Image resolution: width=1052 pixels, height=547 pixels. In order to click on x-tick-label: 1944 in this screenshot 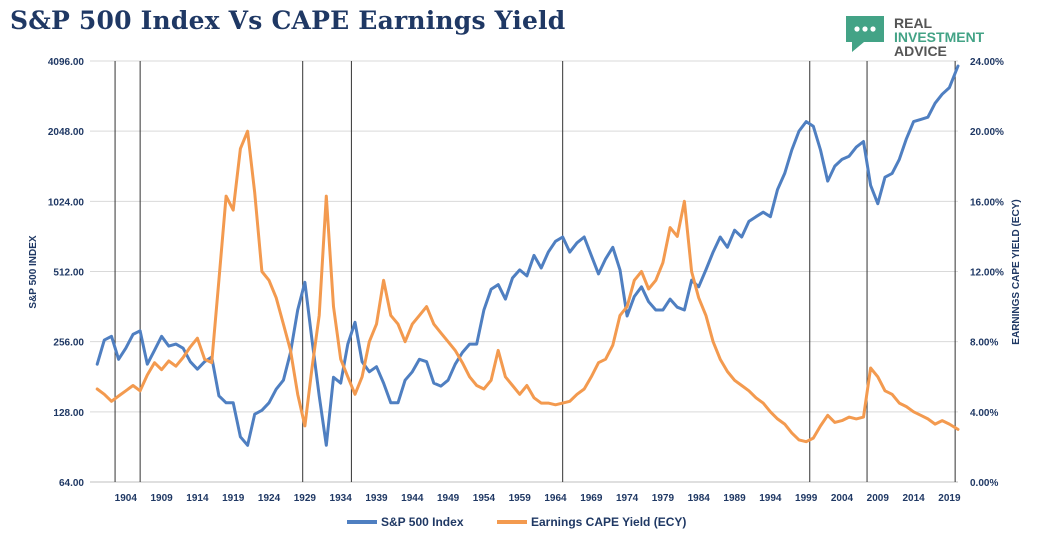, I will do `click(412, 498)`.